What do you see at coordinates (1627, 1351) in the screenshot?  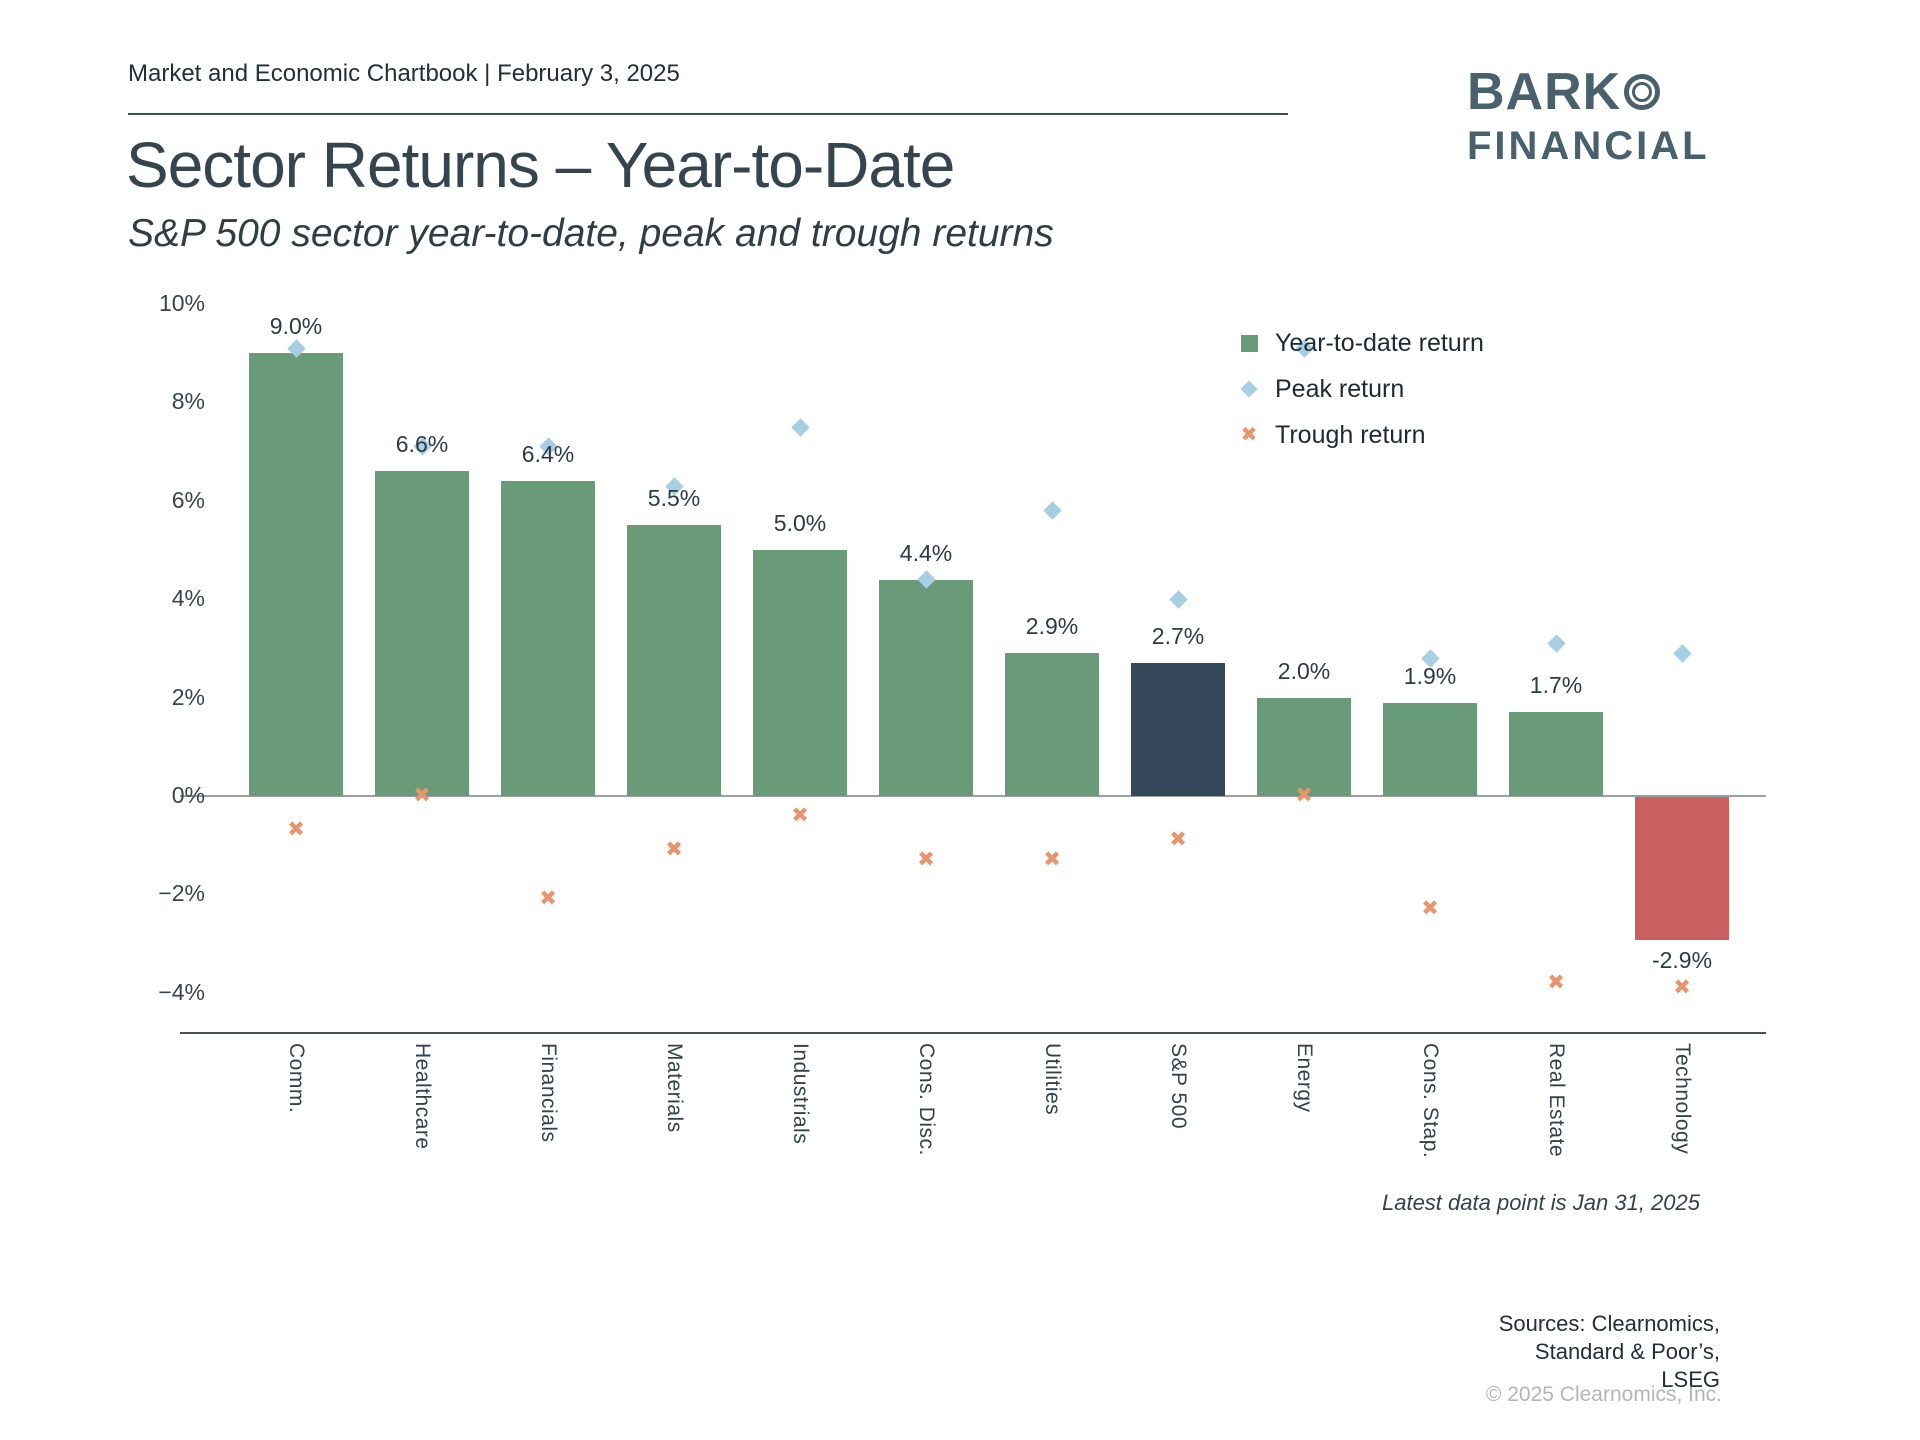 I see `source-line: Standard & Poor’s,` at bounding box center [1627, 1351].